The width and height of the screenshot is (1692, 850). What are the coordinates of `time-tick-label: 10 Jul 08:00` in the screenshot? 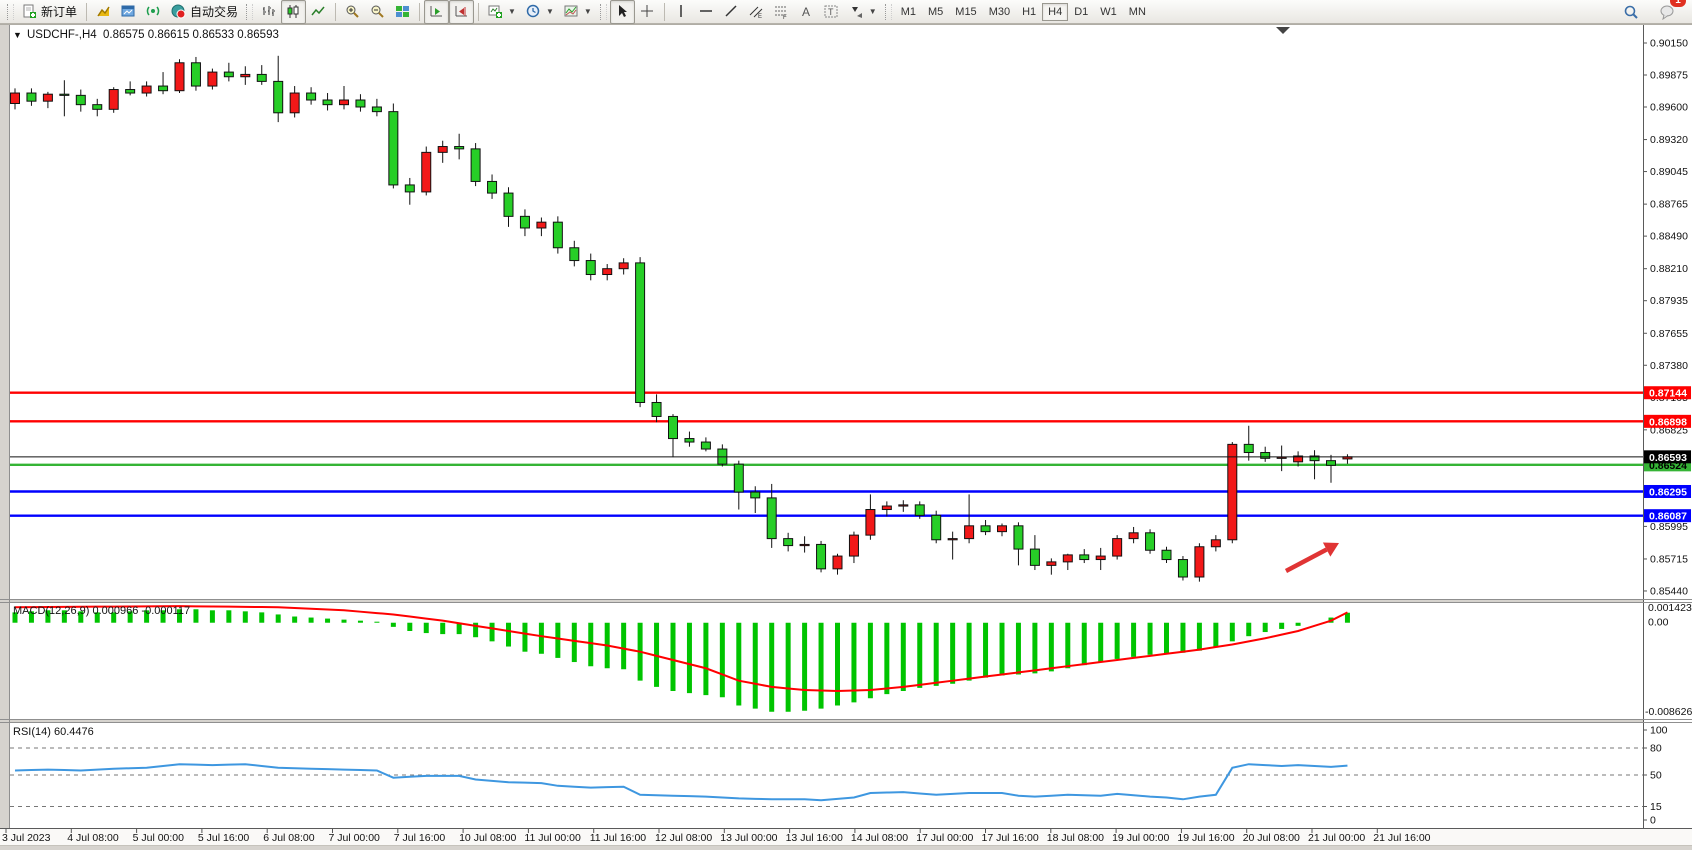 It's located at (487, 838).